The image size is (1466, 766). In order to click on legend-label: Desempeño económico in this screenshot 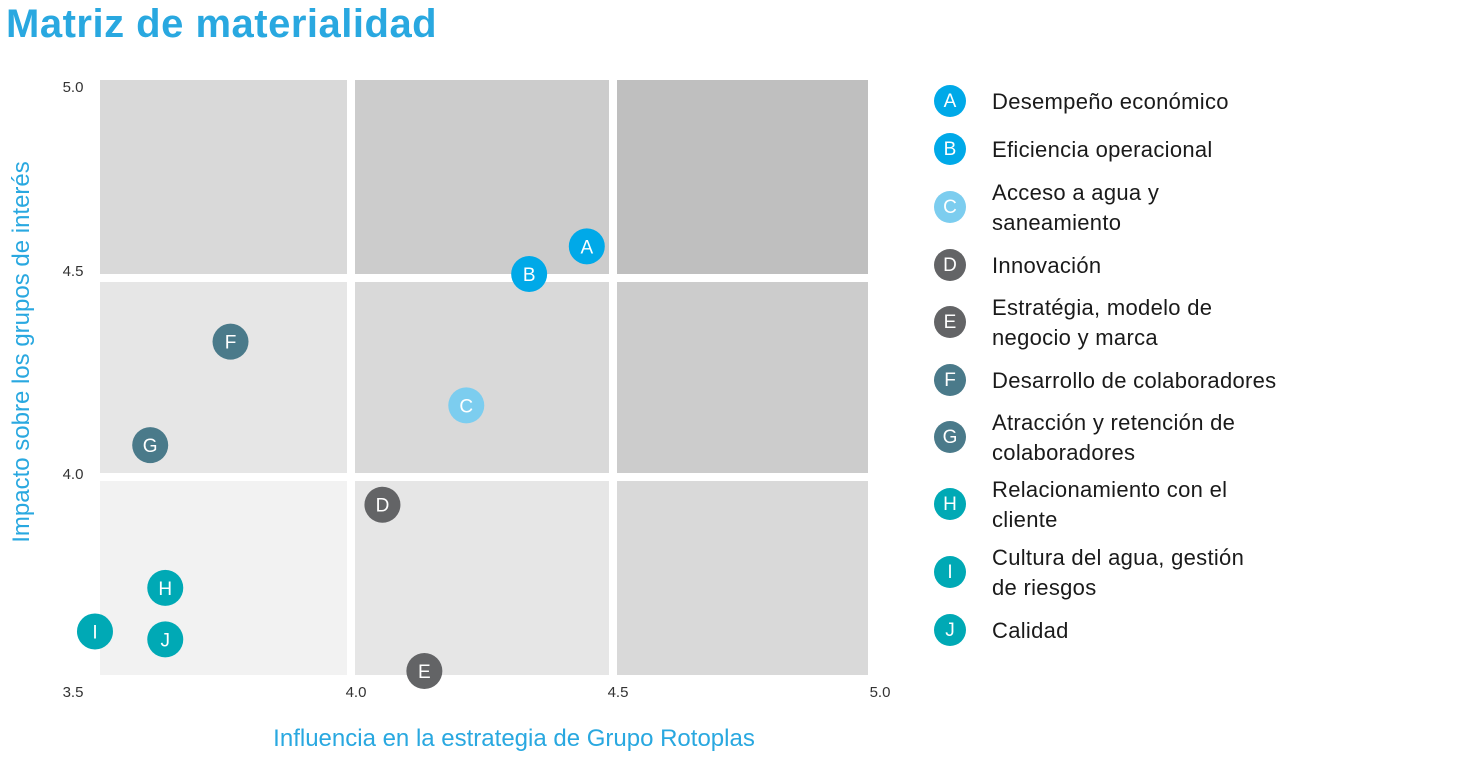, I will do `click(1110, 101)`.